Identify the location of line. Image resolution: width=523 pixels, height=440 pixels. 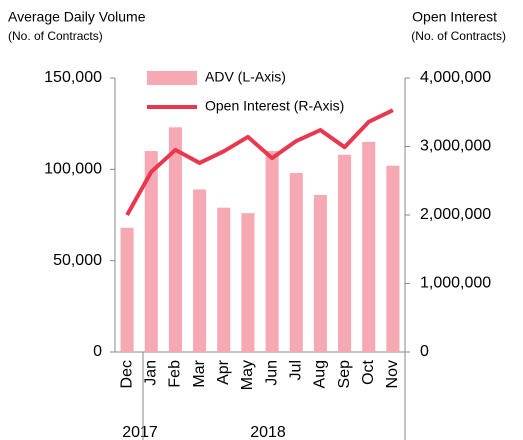
(259, 162).